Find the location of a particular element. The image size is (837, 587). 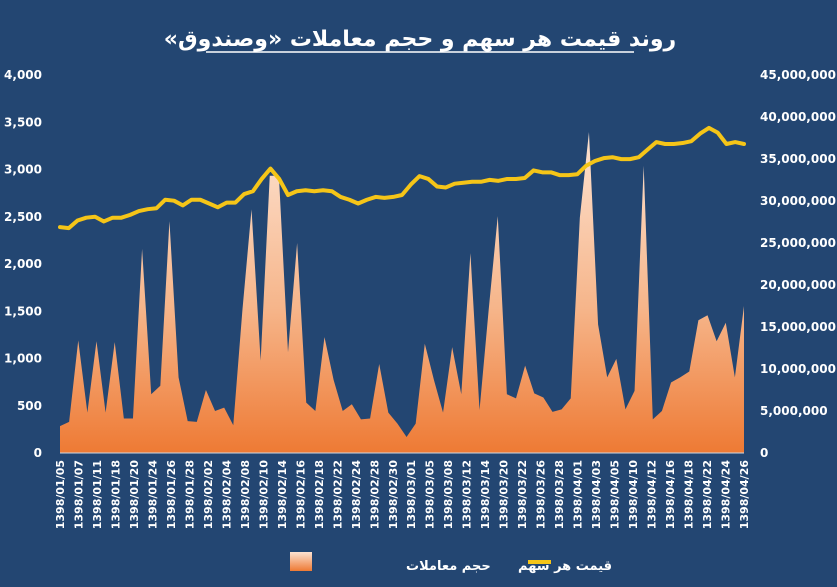

x-tick-label-30: 1398/04/05 is located at coordinates (615, 494).